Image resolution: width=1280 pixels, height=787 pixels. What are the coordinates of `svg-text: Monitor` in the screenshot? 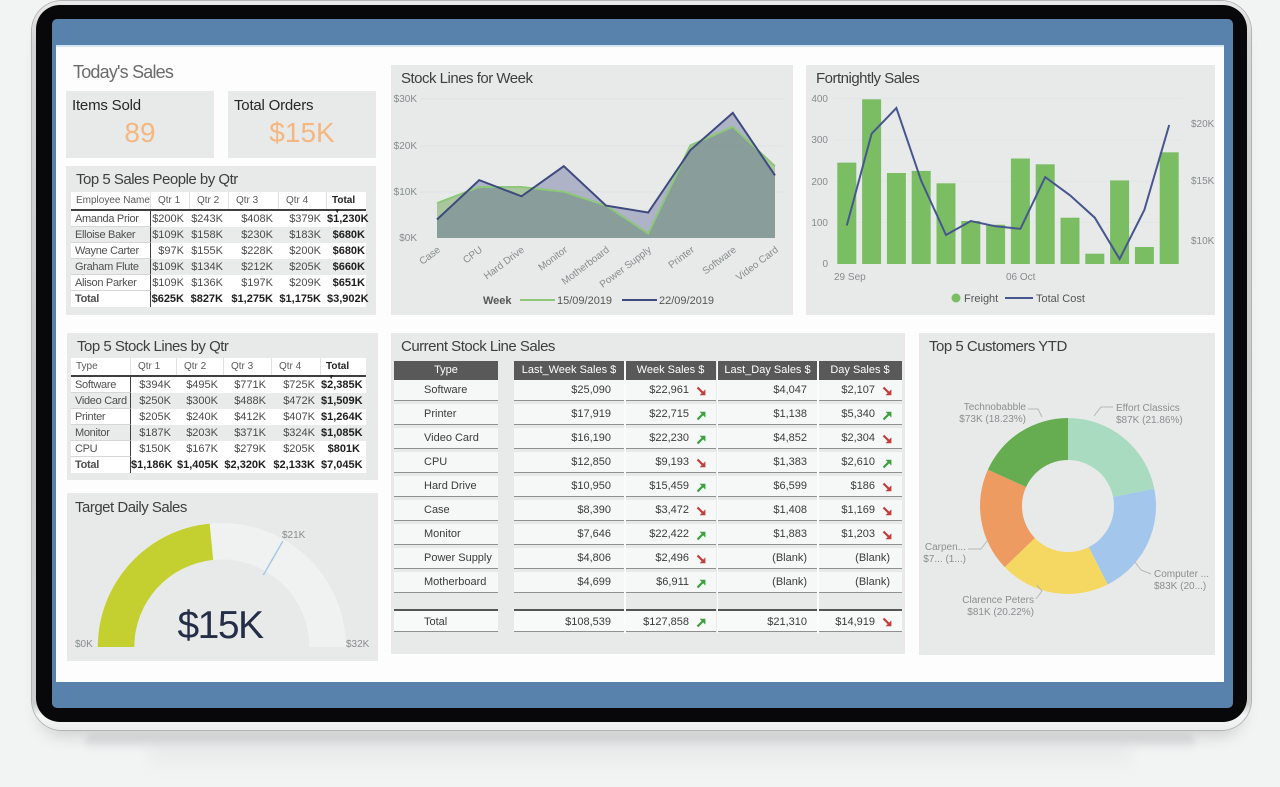 It's located at (554, 258).